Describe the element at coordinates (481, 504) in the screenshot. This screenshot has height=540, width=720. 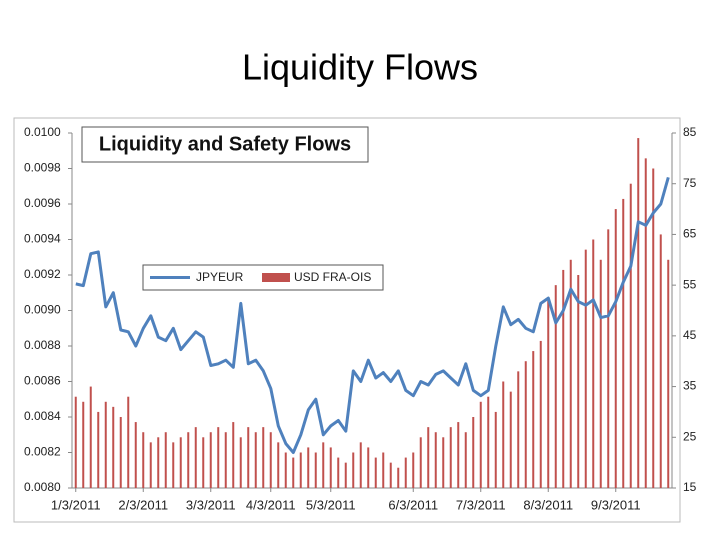
I see `x-tick-label: 7/3/2011` at that location.